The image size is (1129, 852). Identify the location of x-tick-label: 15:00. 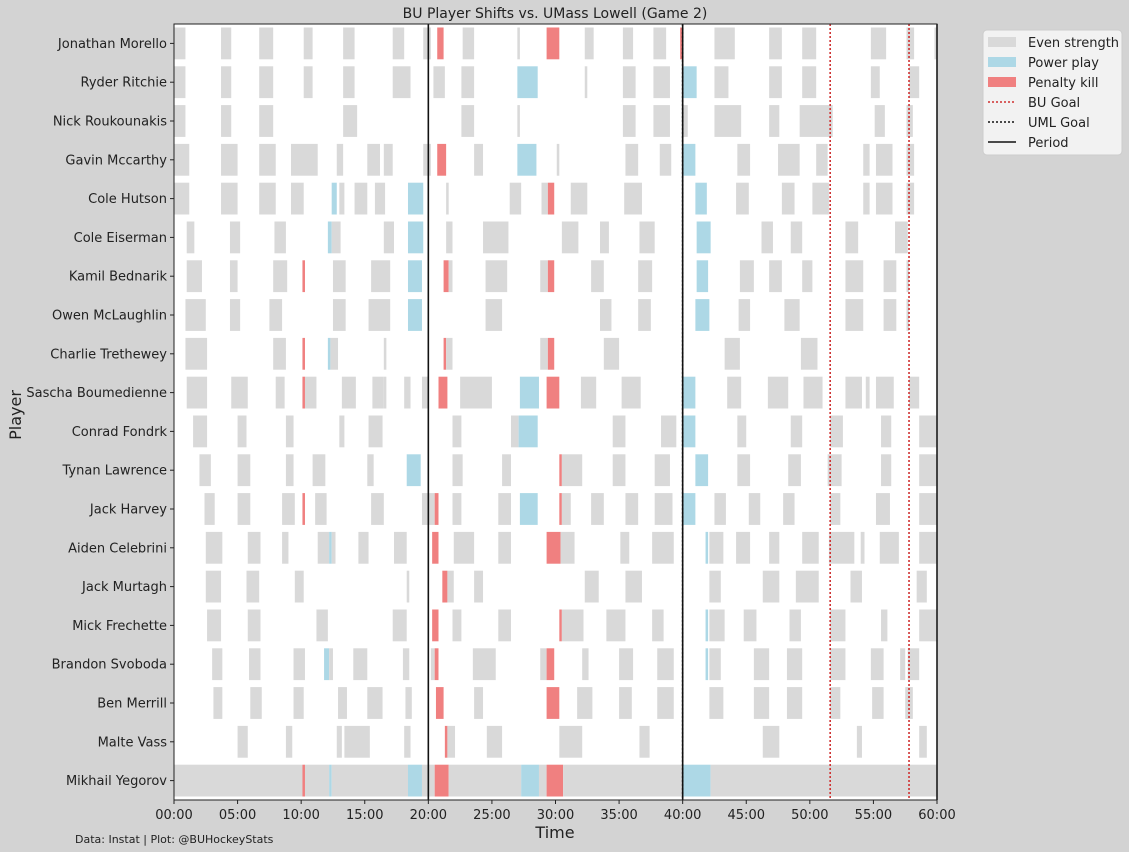
(364, 815).